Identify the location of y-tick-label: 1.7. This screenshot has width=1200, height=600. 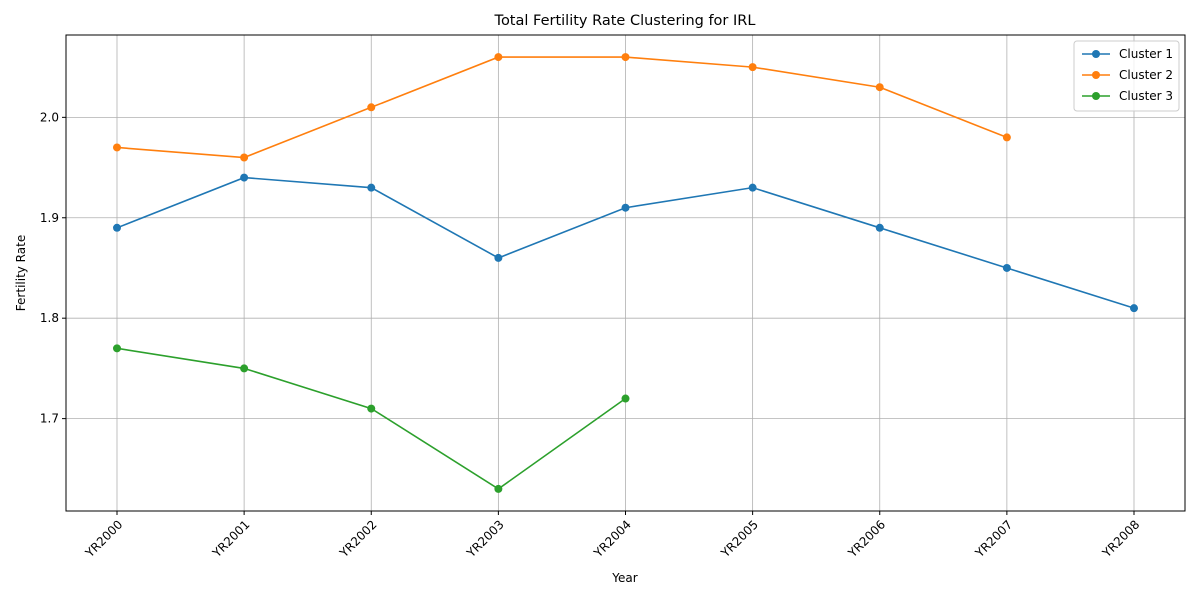
(49, 419).